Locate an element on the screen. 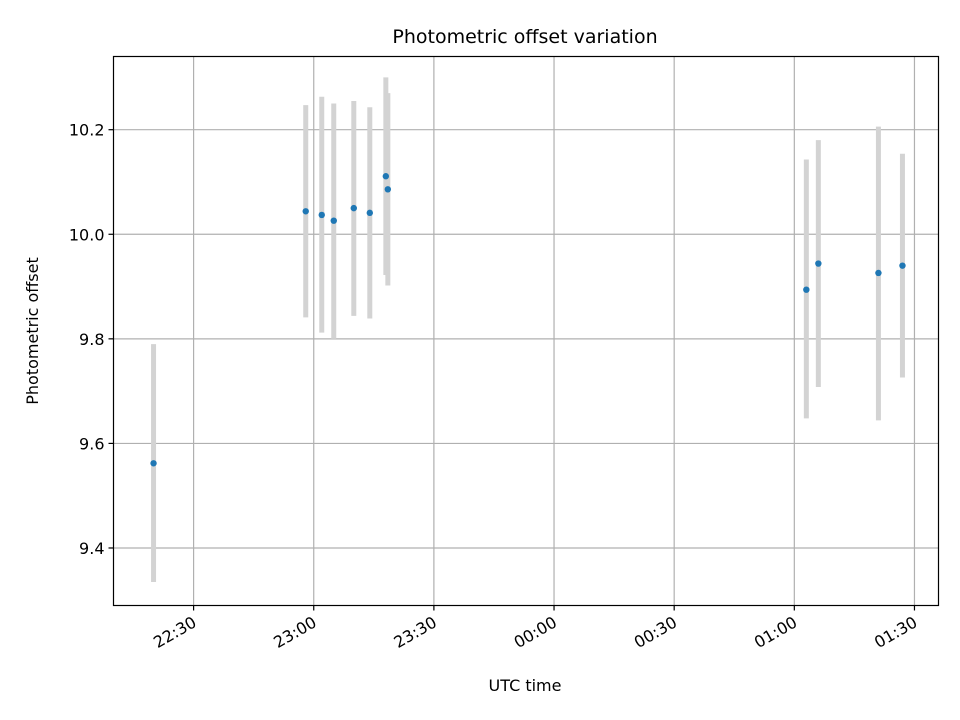  y-tick-label: 9.4 is located at coordinates (91, 548).